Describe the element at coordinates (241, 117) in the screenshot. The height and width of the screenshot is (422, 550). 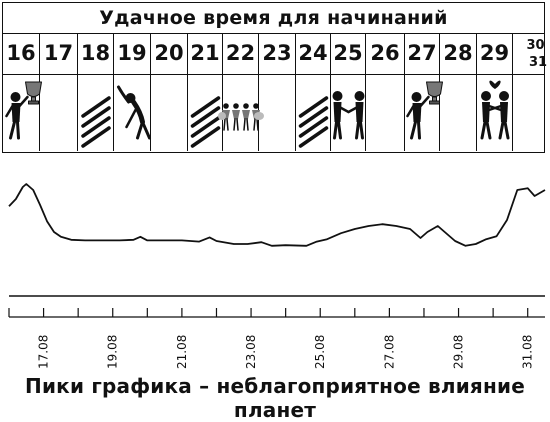
I see `dancers-group-icon` at that location.